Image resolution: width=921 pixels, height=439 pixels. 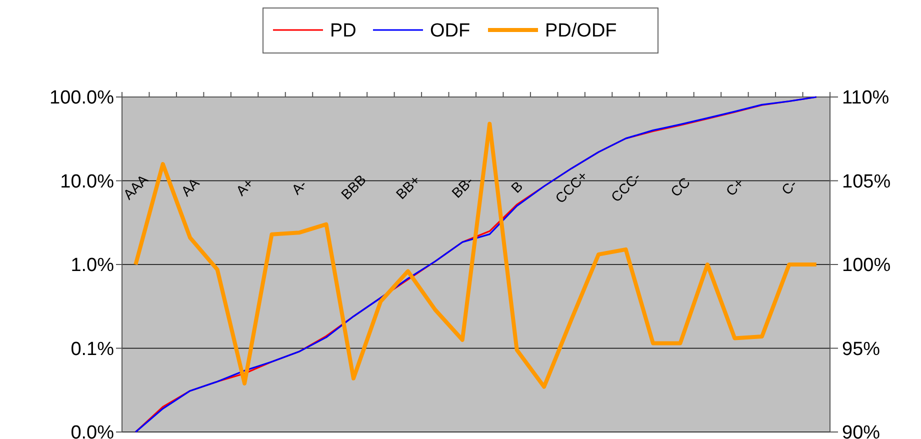 I want to click on x-tick-label: C+, so click(x=734, y=187).